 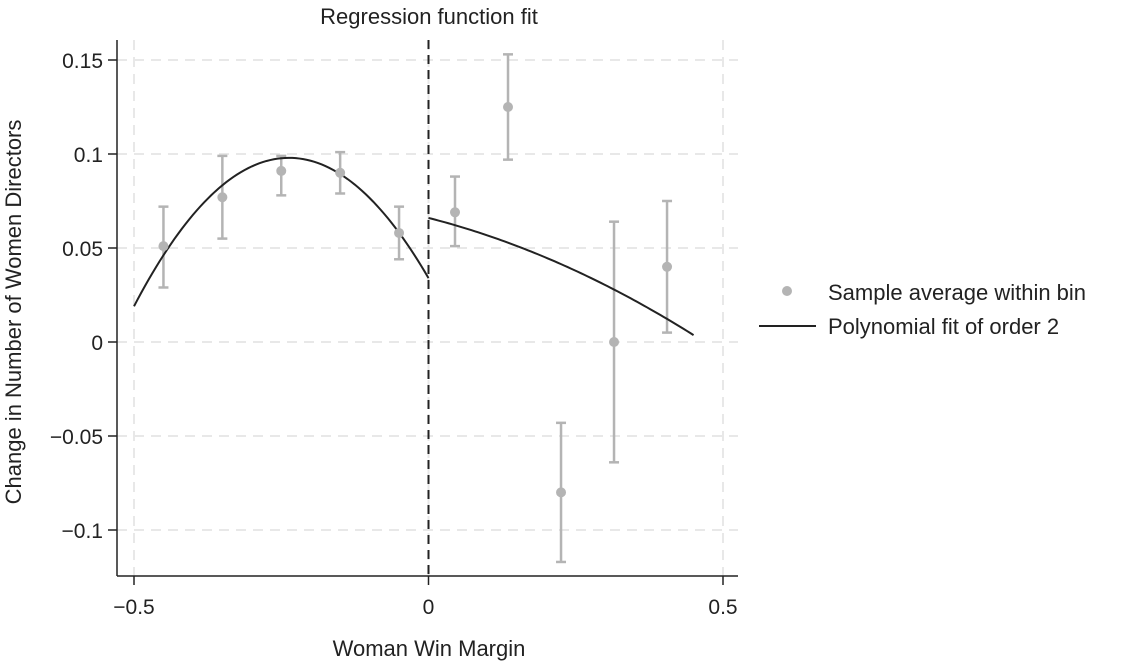 What do you see at coordinates (133, 607) in the screenshot?
I see `x-tick-label: −0.5` at bounding box center [133, 607].